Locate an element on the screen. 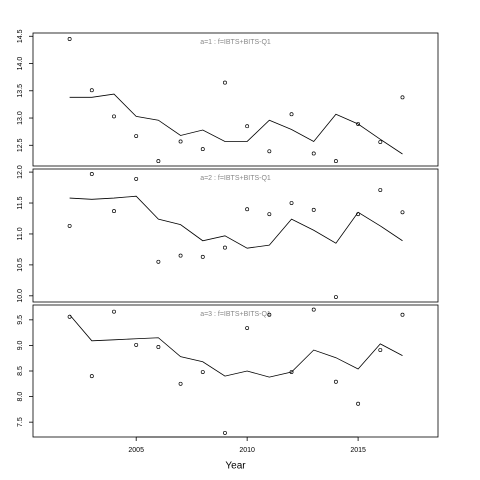  y-tick-label: 11.5 is located at coordinates (20, 202).